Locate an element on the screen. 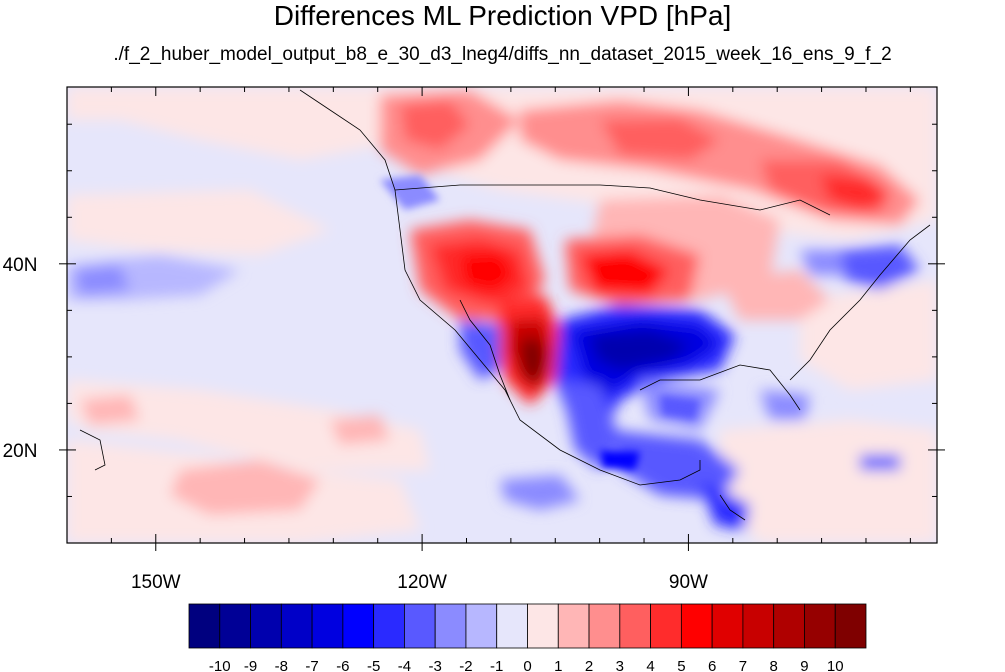 The image size is (1005, 672). colorbar-label: 1 is located at coordinates (558, 665).